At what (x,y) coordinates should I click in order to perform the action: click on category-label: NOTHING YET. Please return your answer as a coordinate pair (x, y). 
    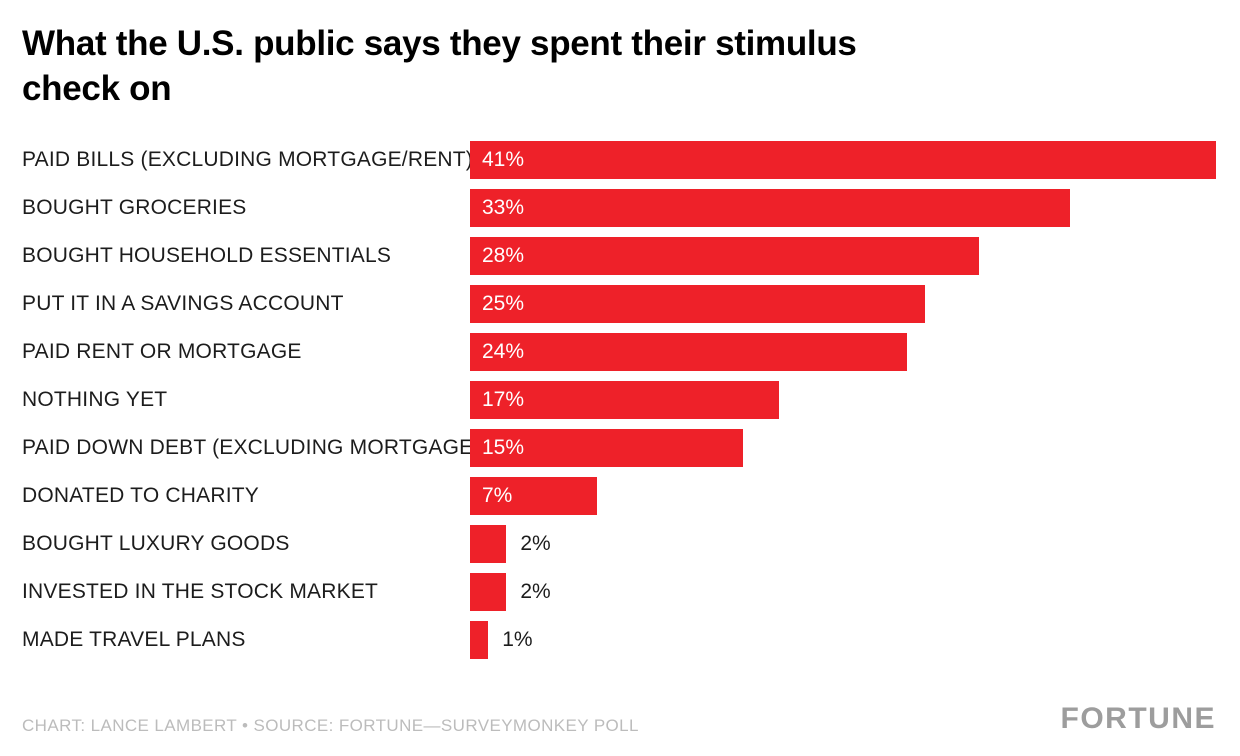
    Looking at the image, I should click on (95, 399).